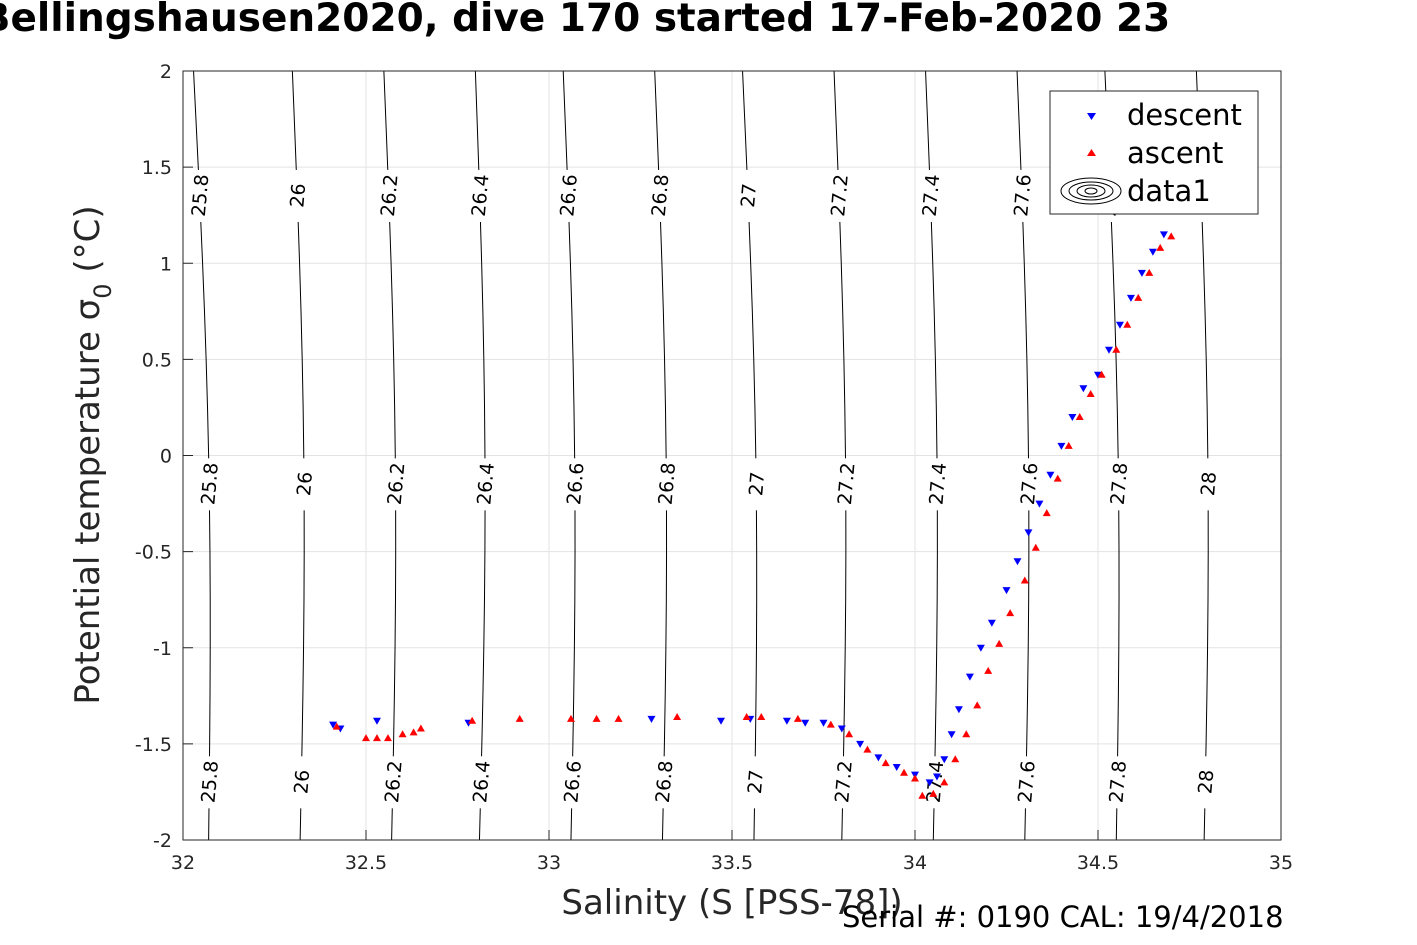  I want to click on legend-data1-contour-icon, so click(1091, 191).